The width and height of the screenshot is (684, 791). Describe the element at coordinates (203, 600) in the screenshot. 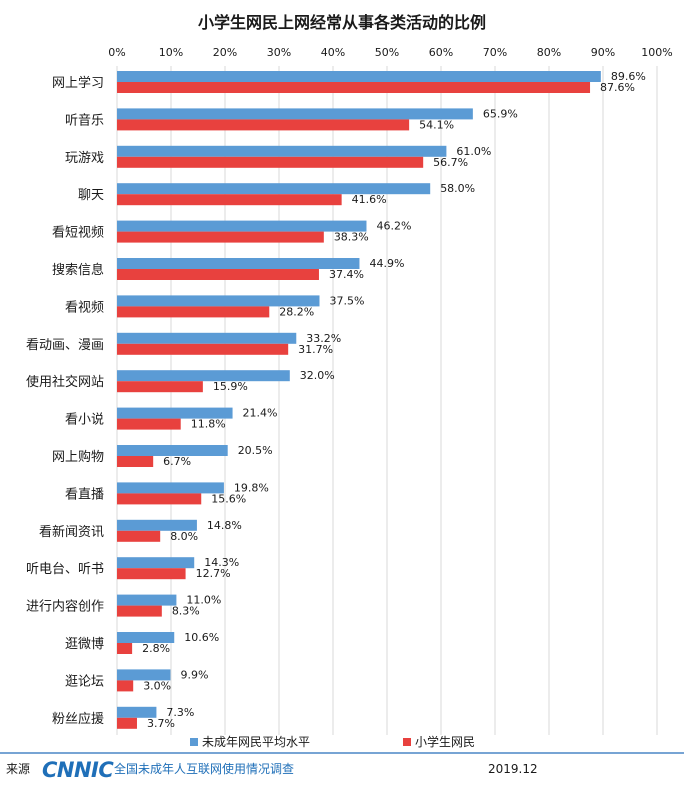

I see `data-label-average: 11.0%` at that location.